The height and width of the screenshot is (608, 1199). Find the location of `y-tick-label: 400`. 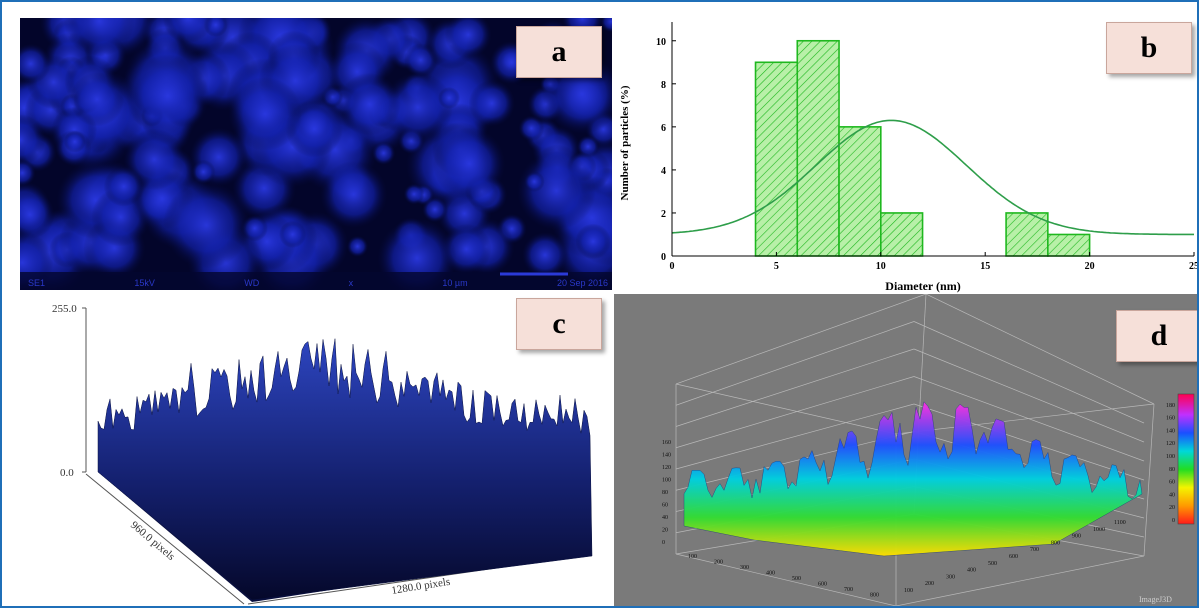

y-tick-label: 400 is located at coordinates (971, 571).